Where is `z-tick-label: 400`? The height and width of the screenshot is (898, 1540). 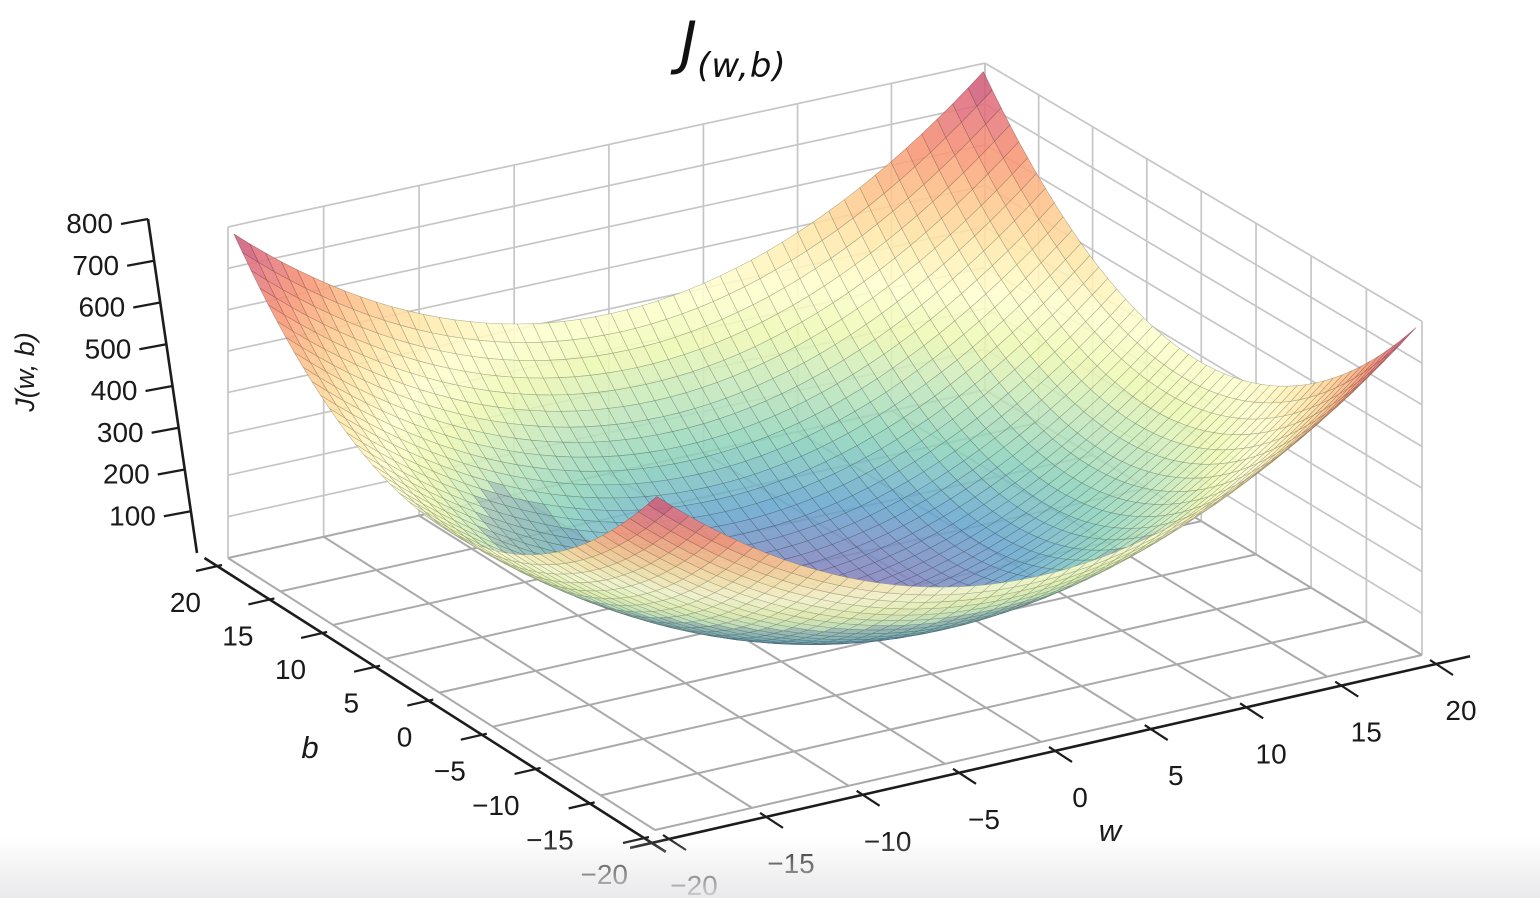 z-tick-label: 400 is located at coordinates (114, 390).